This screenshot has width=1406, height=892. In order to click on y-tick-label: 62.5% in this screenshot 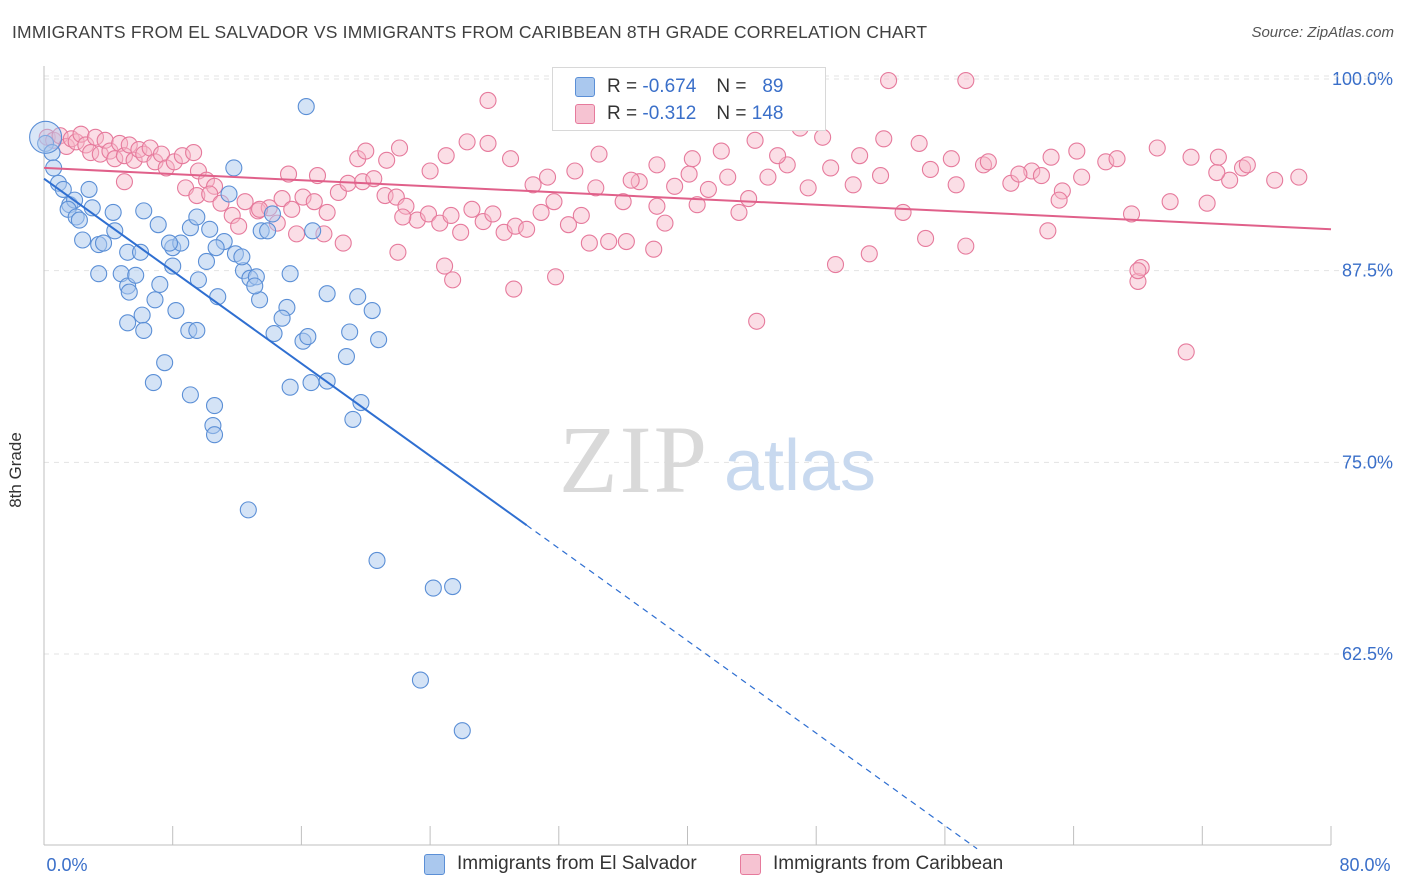, I will do `click(1367, 654)`.